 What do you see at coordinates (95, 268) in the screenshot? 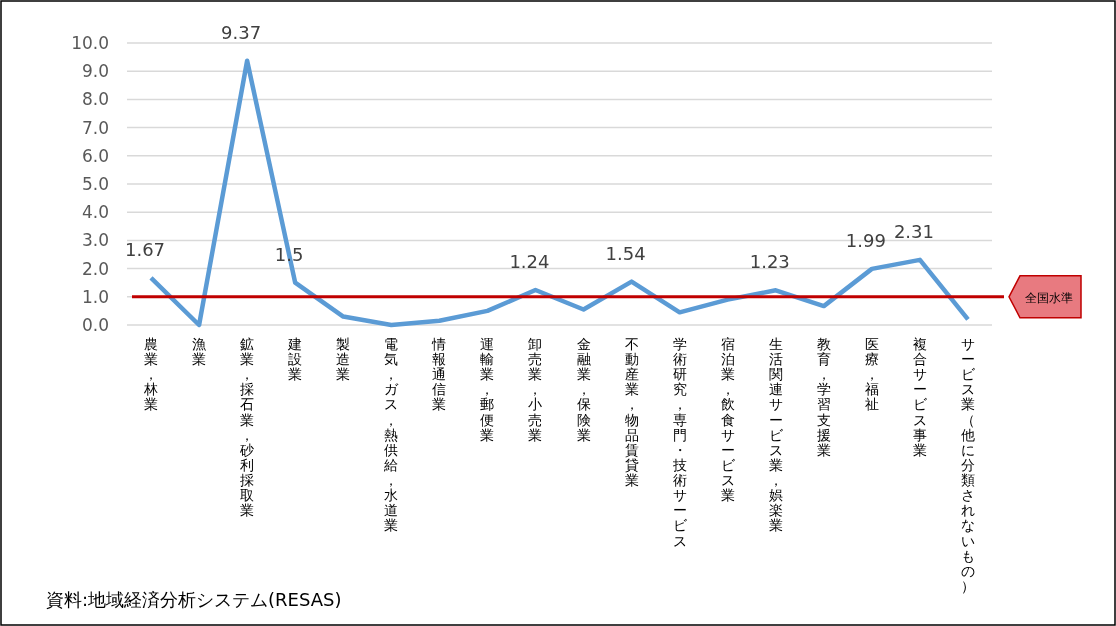
I see `y-tick-label: 2.0` at bounding box center [95, 268].